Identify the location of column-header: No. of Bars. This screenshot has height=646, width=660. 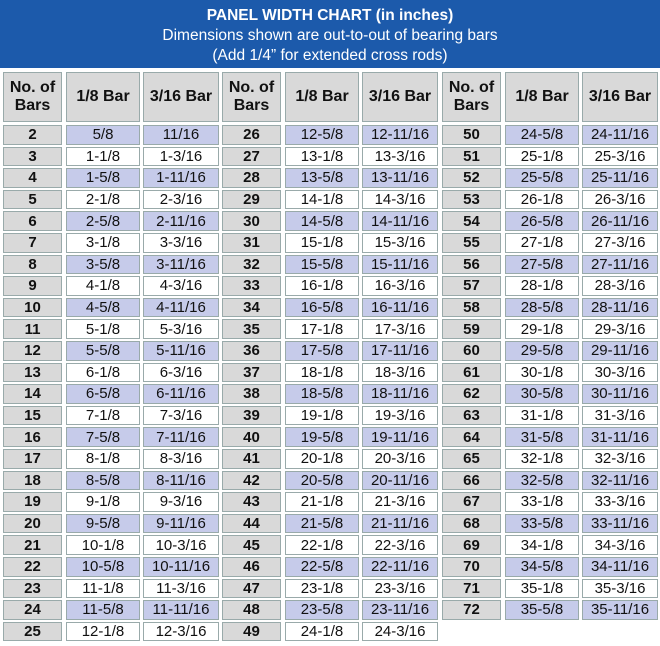
(471, 97).